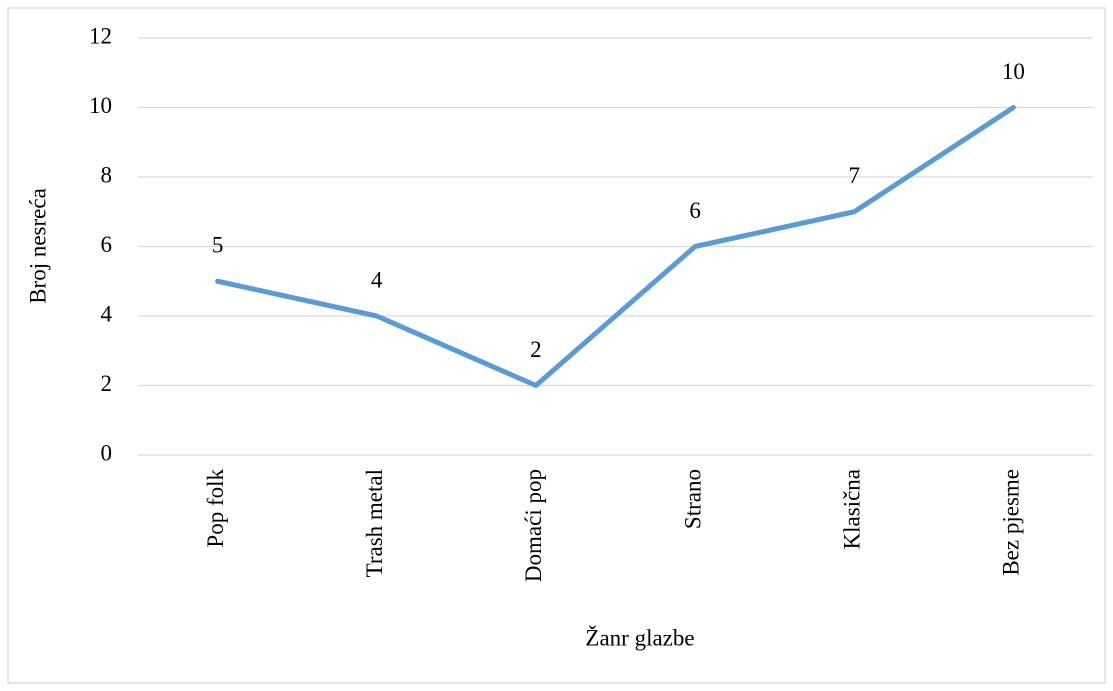 The width and height of the screenshot is (1113, 691). I want to click on y-tick-label: 2, so click(107, 383).